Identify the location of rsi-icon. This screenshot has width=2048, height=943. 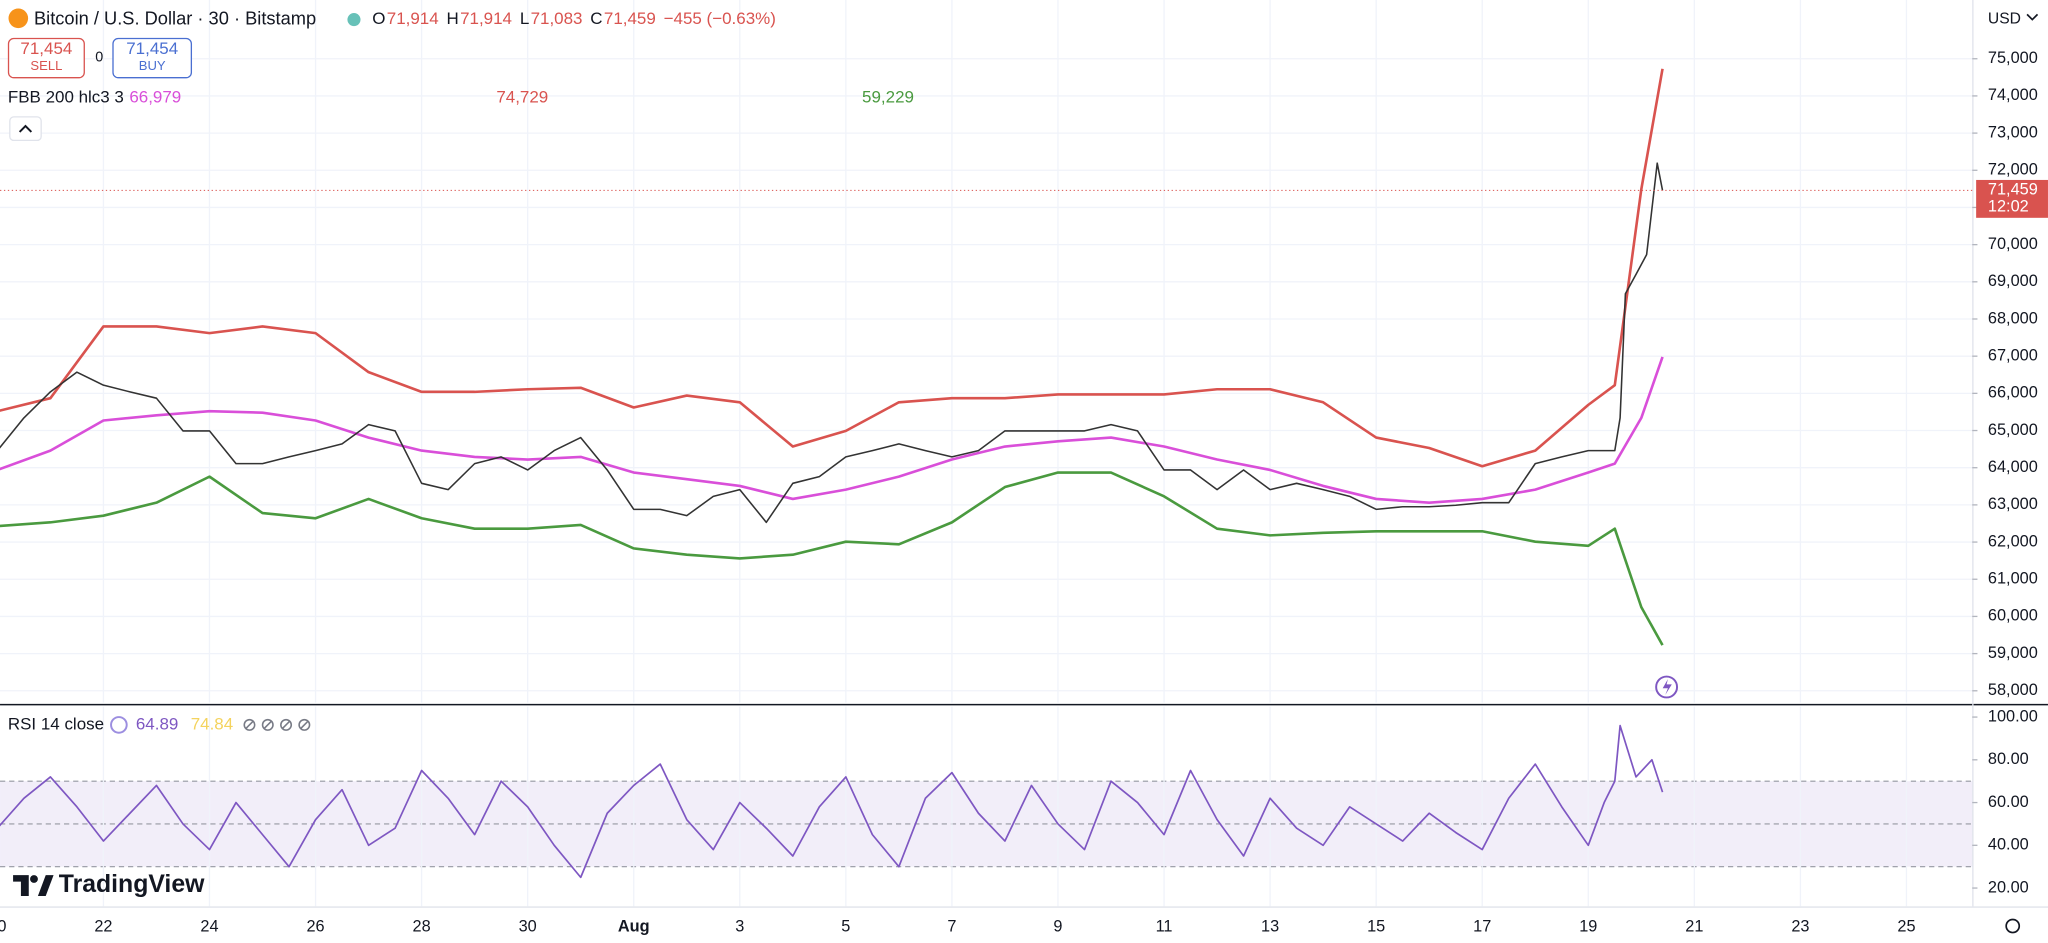
(119, 725).